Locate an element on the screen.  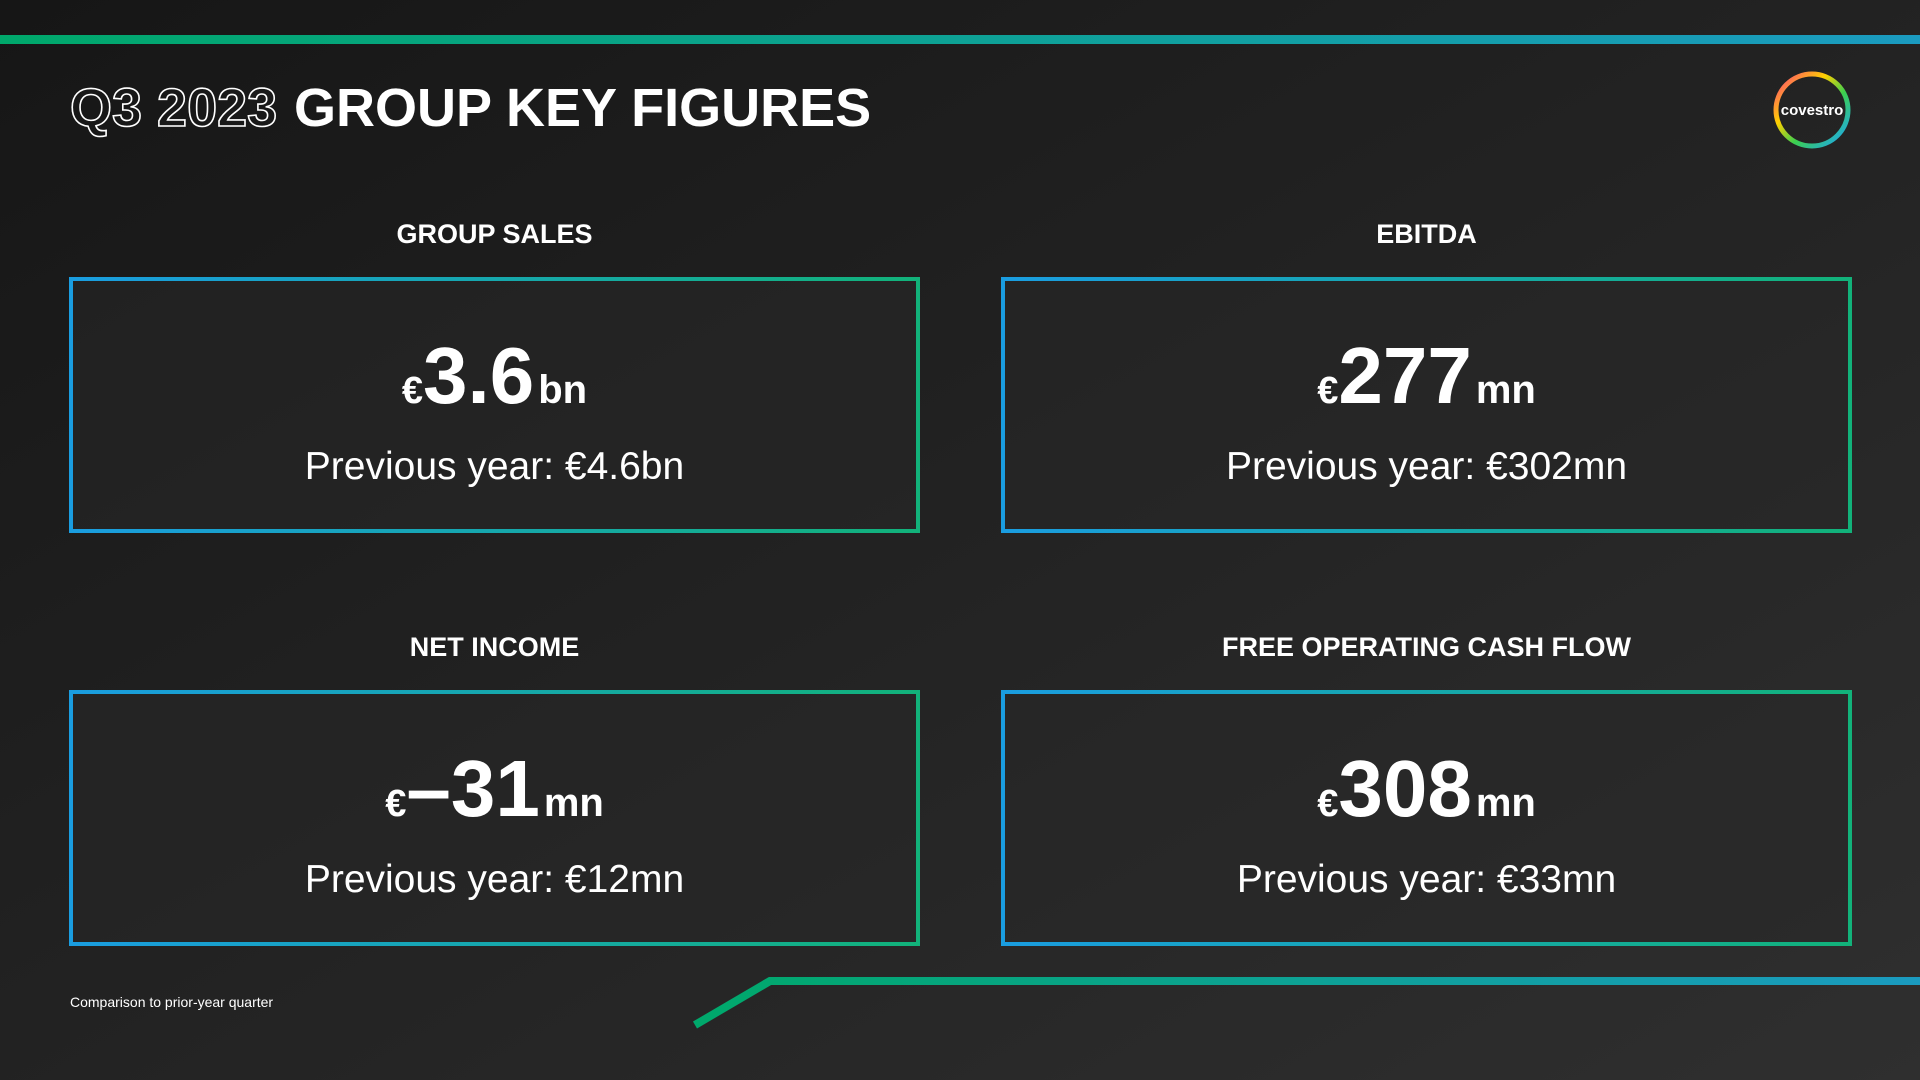
card-value: €–31 mn is located at coordinates (494, 788).